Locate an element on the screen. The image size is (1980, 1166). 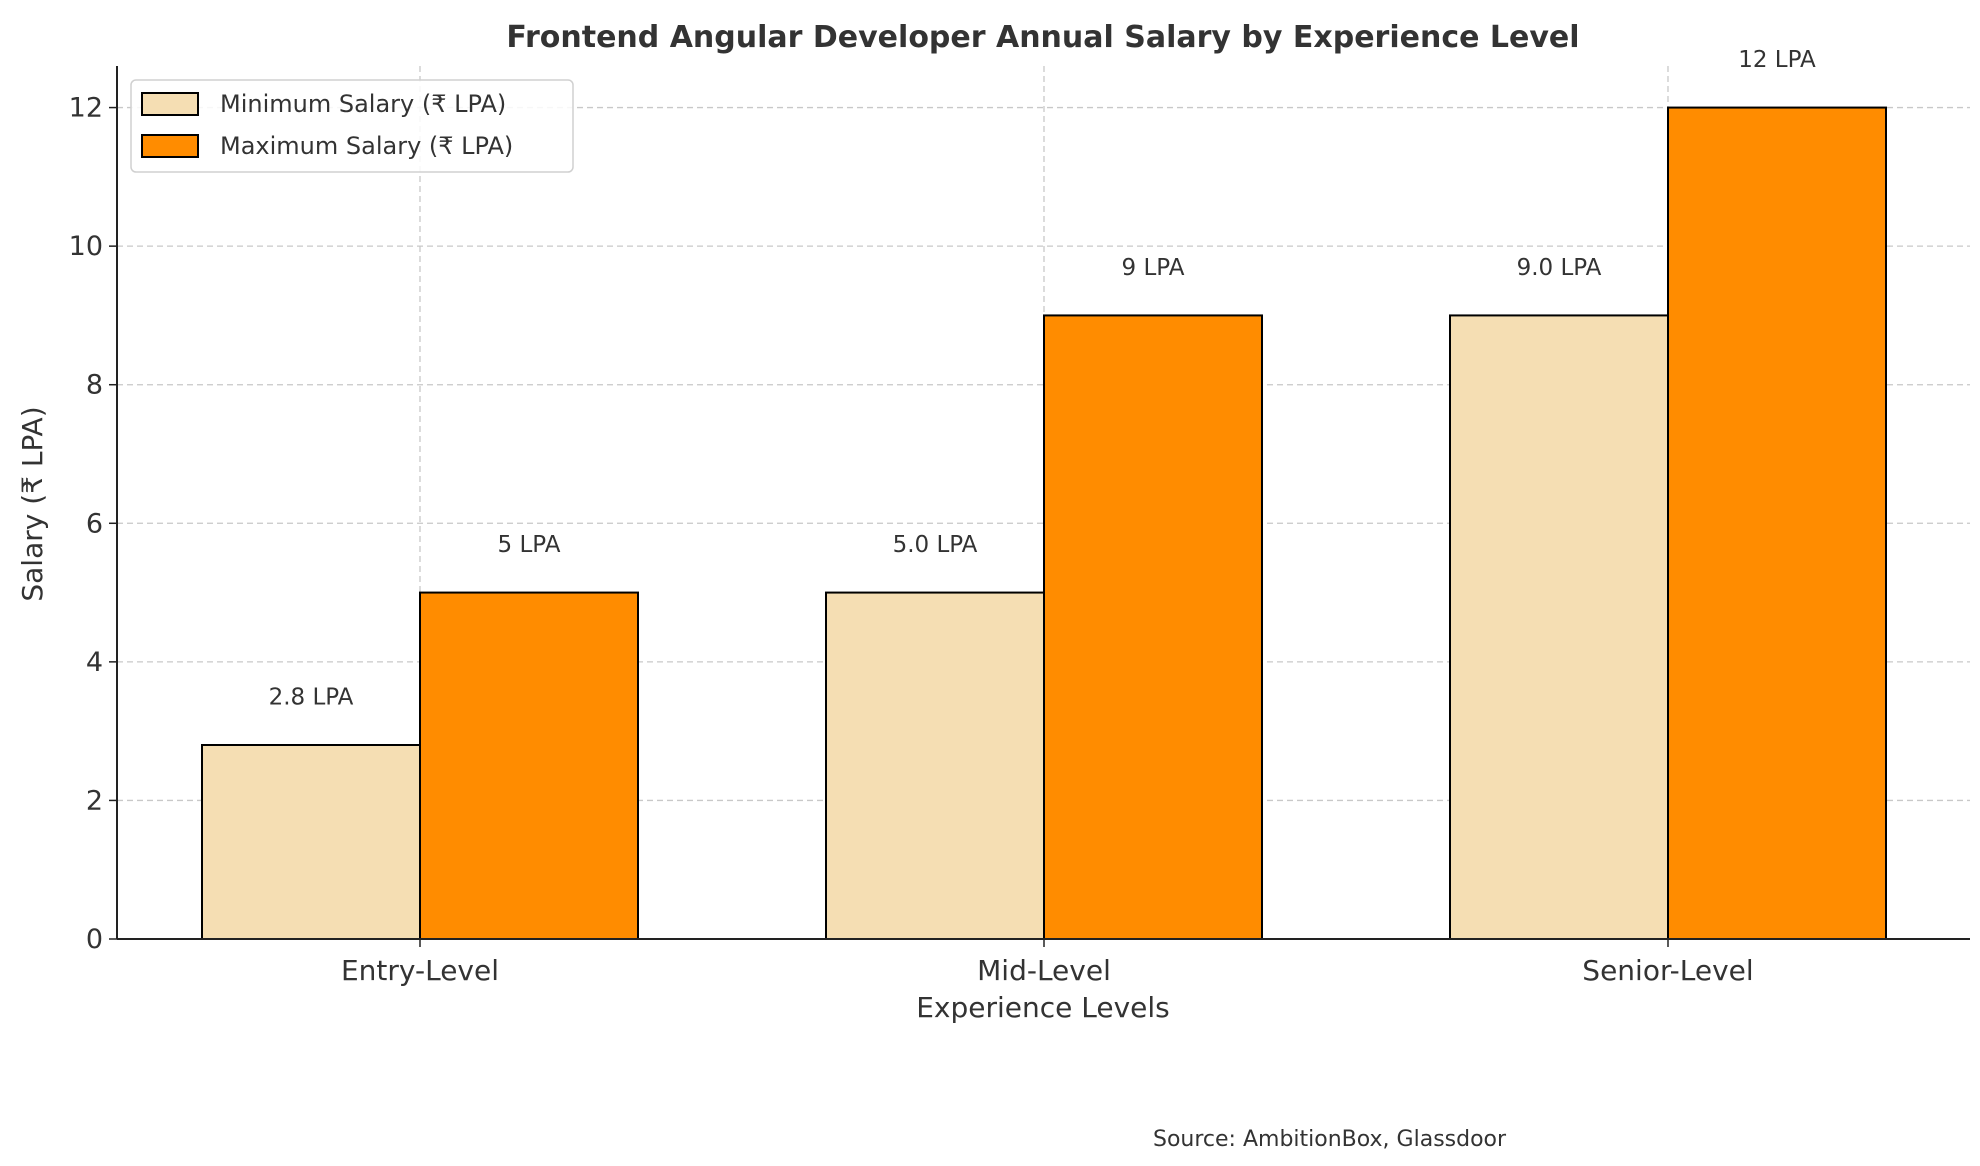
bar-minimum-mid-level is located at coordinates (935, 765).